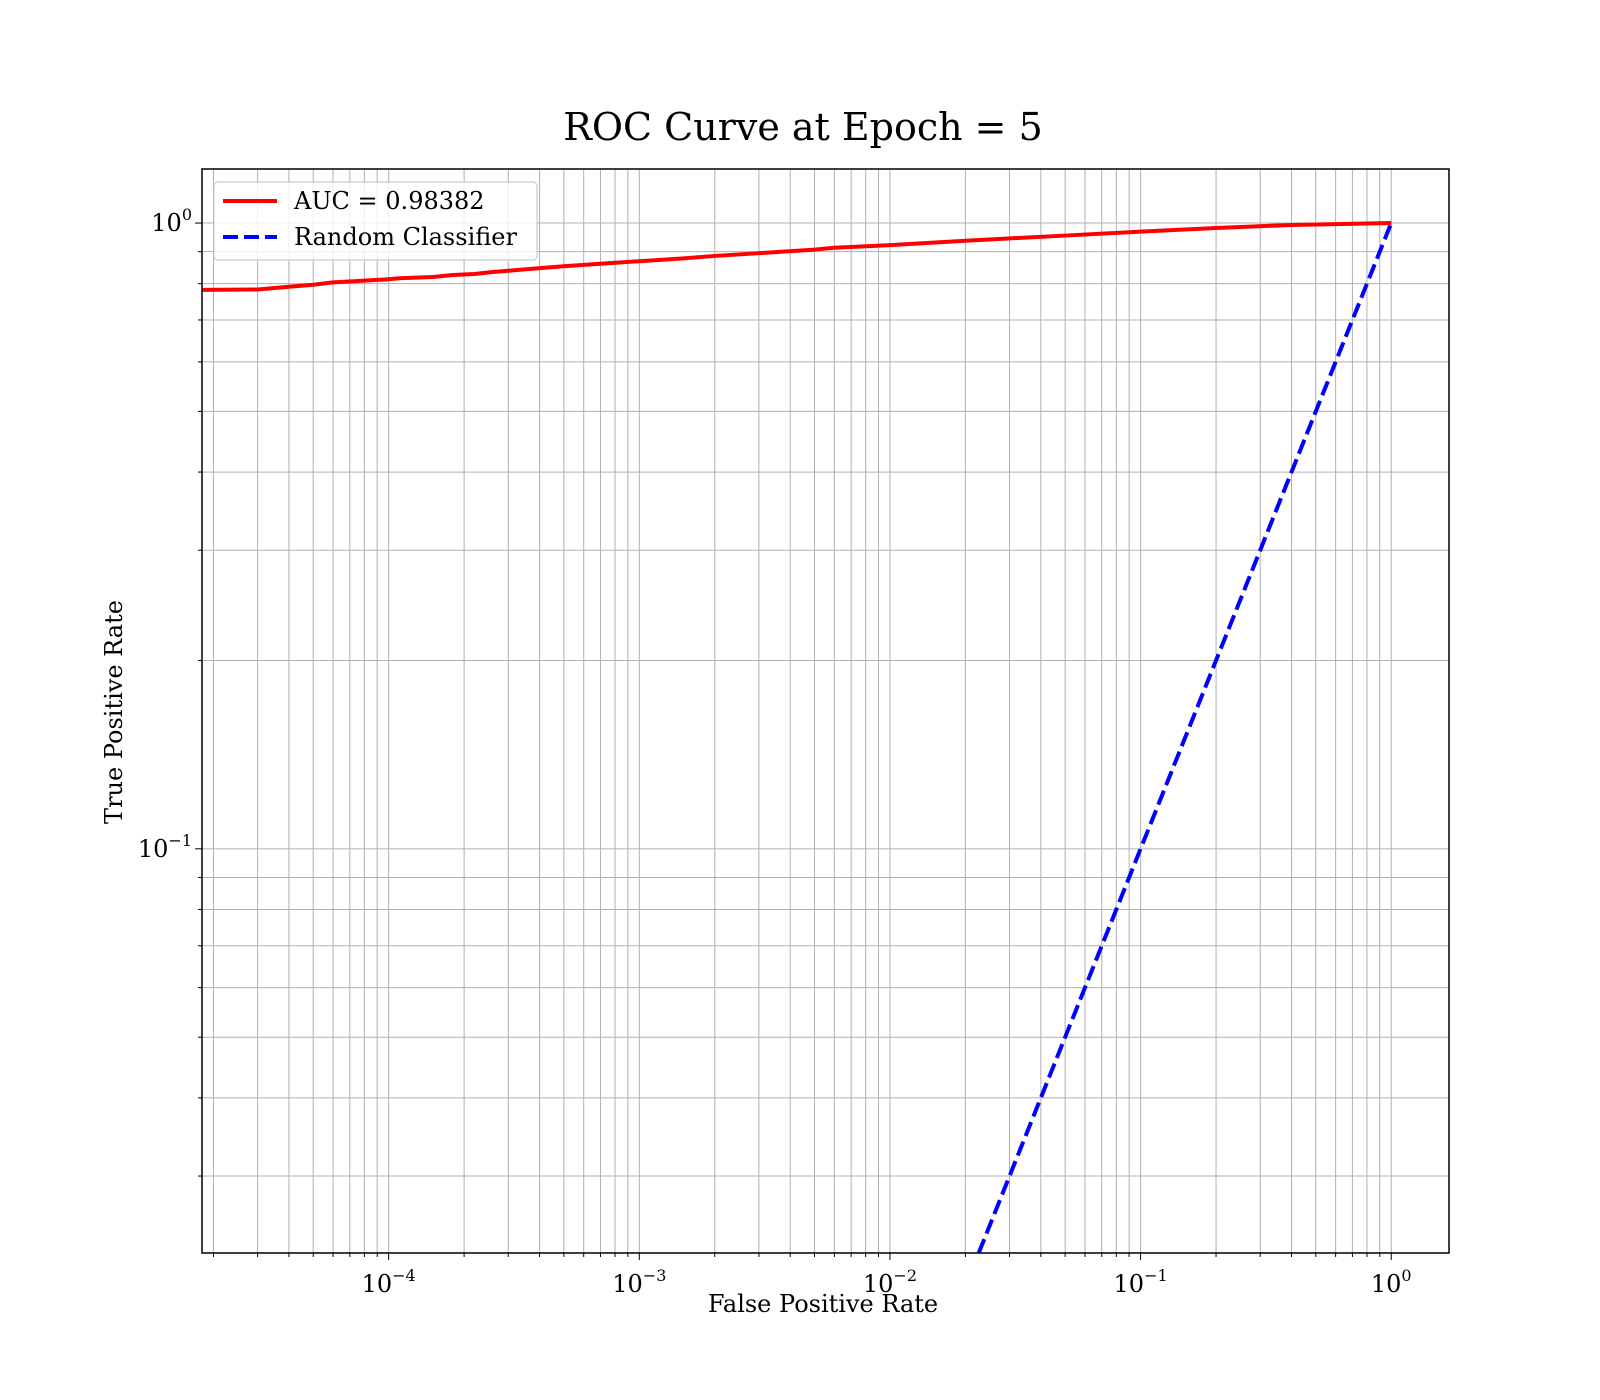 This screenshot has width=1600, height=1400. I want to click on chart-title: ROC Curve at Epoch = 5, so click(803, 127).